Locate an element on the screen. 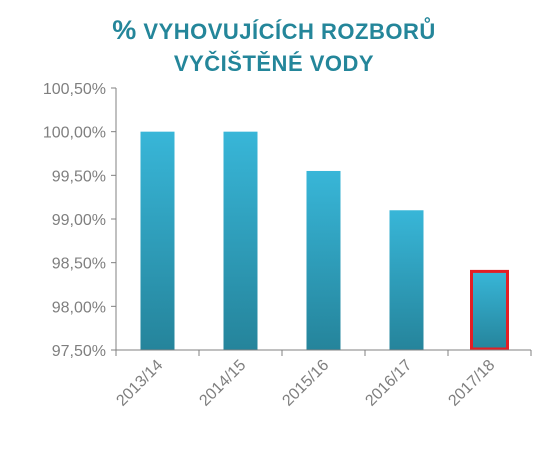  y-tick-label: 99,00% is located at coordinates (79, 220).